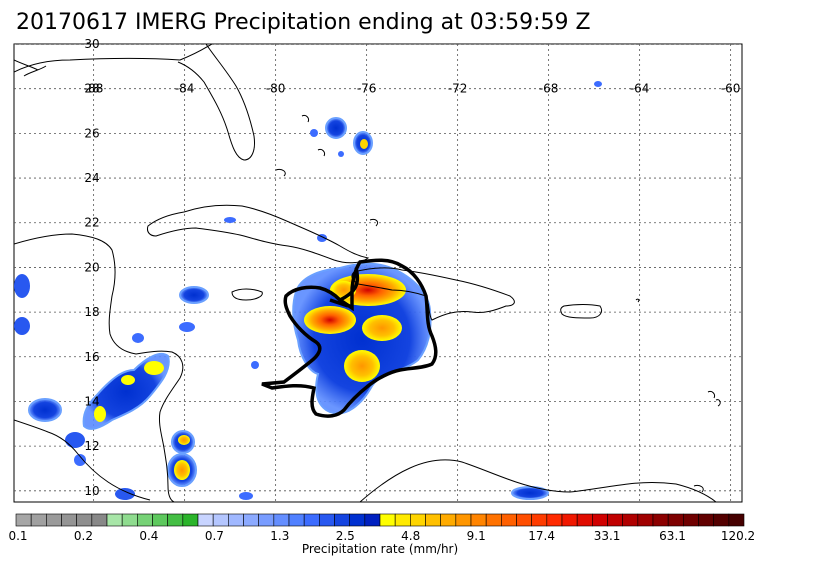 The image size is (826, 571). I want to click on rain-cell-guatemala, so click(45, 410).